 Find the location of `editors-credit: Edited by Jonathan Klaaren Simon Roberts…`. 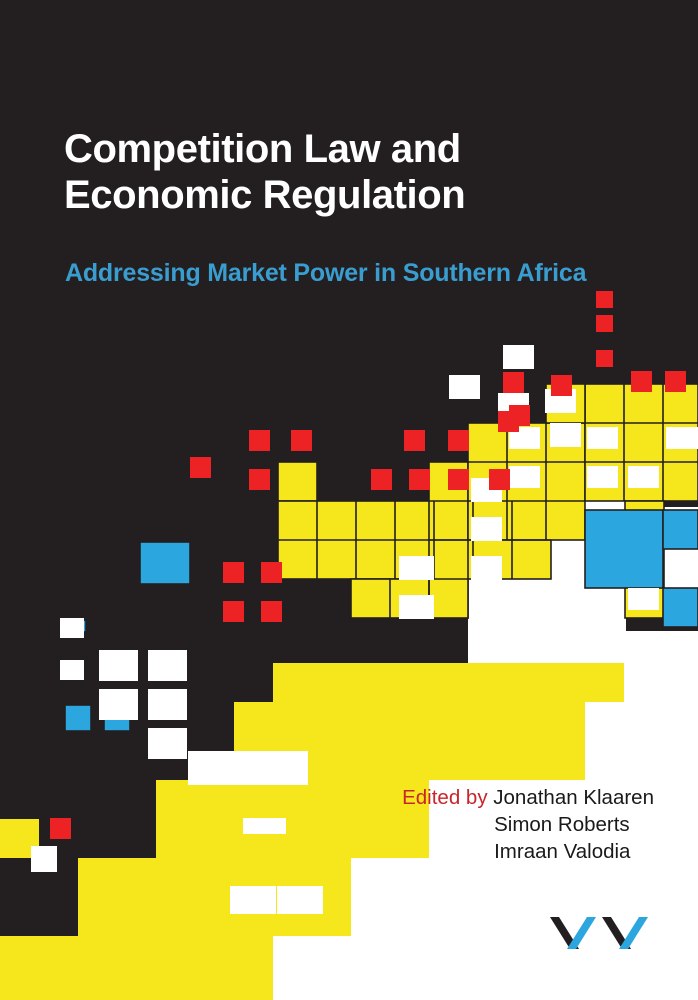

editors-credit: Edited by Jonathan Klaaren Simon Roberts… is located at coordinates (528, 824).